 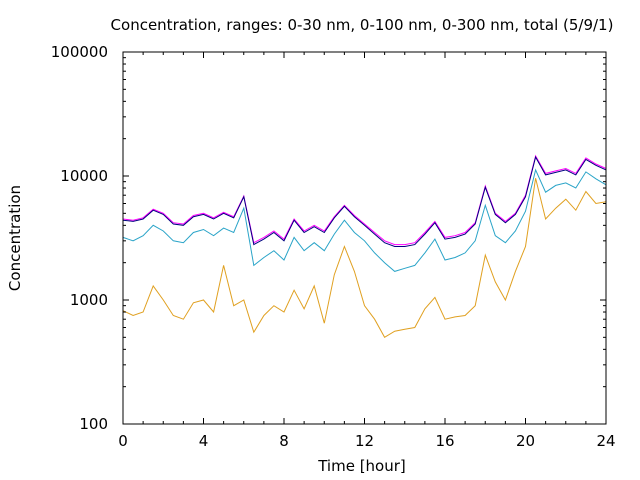 I want to click on x-tick-label: 24, so click(x=605, y=441).